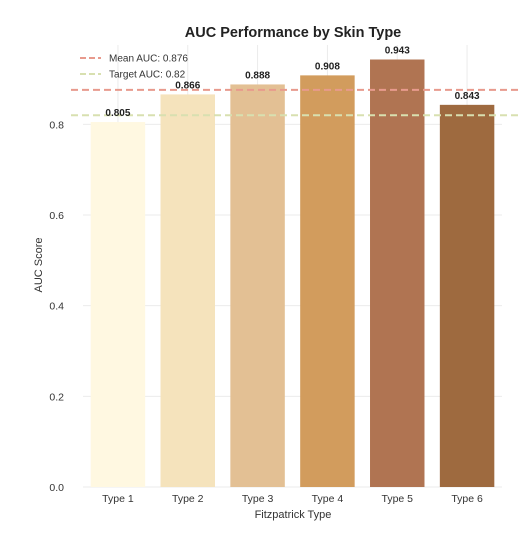 The height and width of the screenshot is (550, 525). I want to click on y-tick-label: 0.2, so click(56, 397).